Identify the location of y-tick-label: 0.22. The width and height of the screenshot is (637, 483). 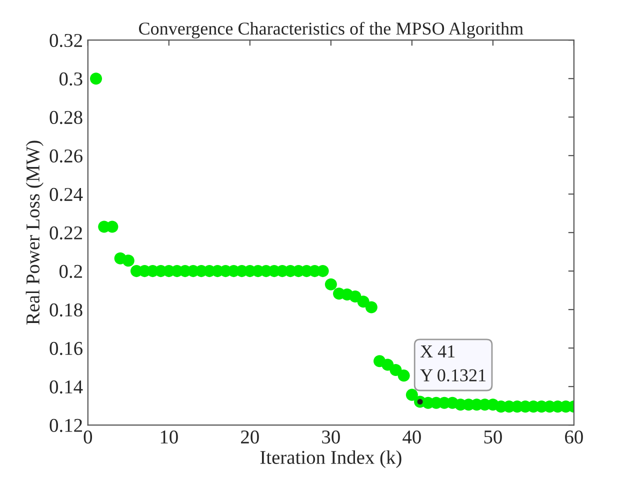
(66, 233).